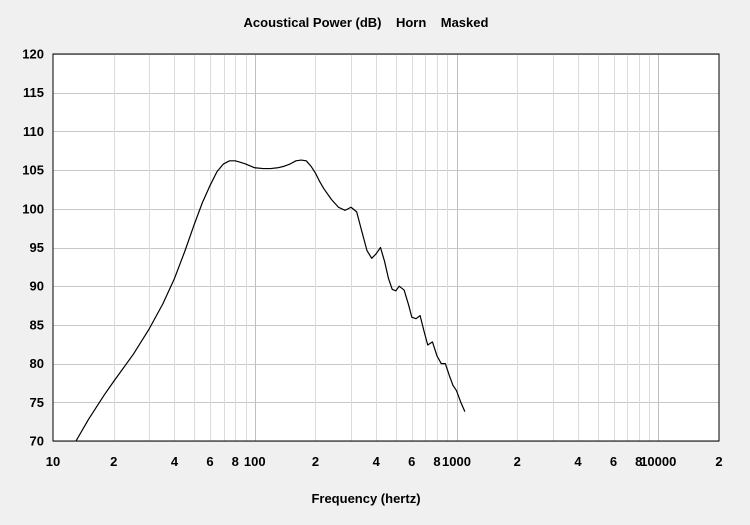 This screenshot has height=525, width=750. Describe the element at coordinates (658, 461) in the screenshot. I see `x-tick-label: 10000` at that location.